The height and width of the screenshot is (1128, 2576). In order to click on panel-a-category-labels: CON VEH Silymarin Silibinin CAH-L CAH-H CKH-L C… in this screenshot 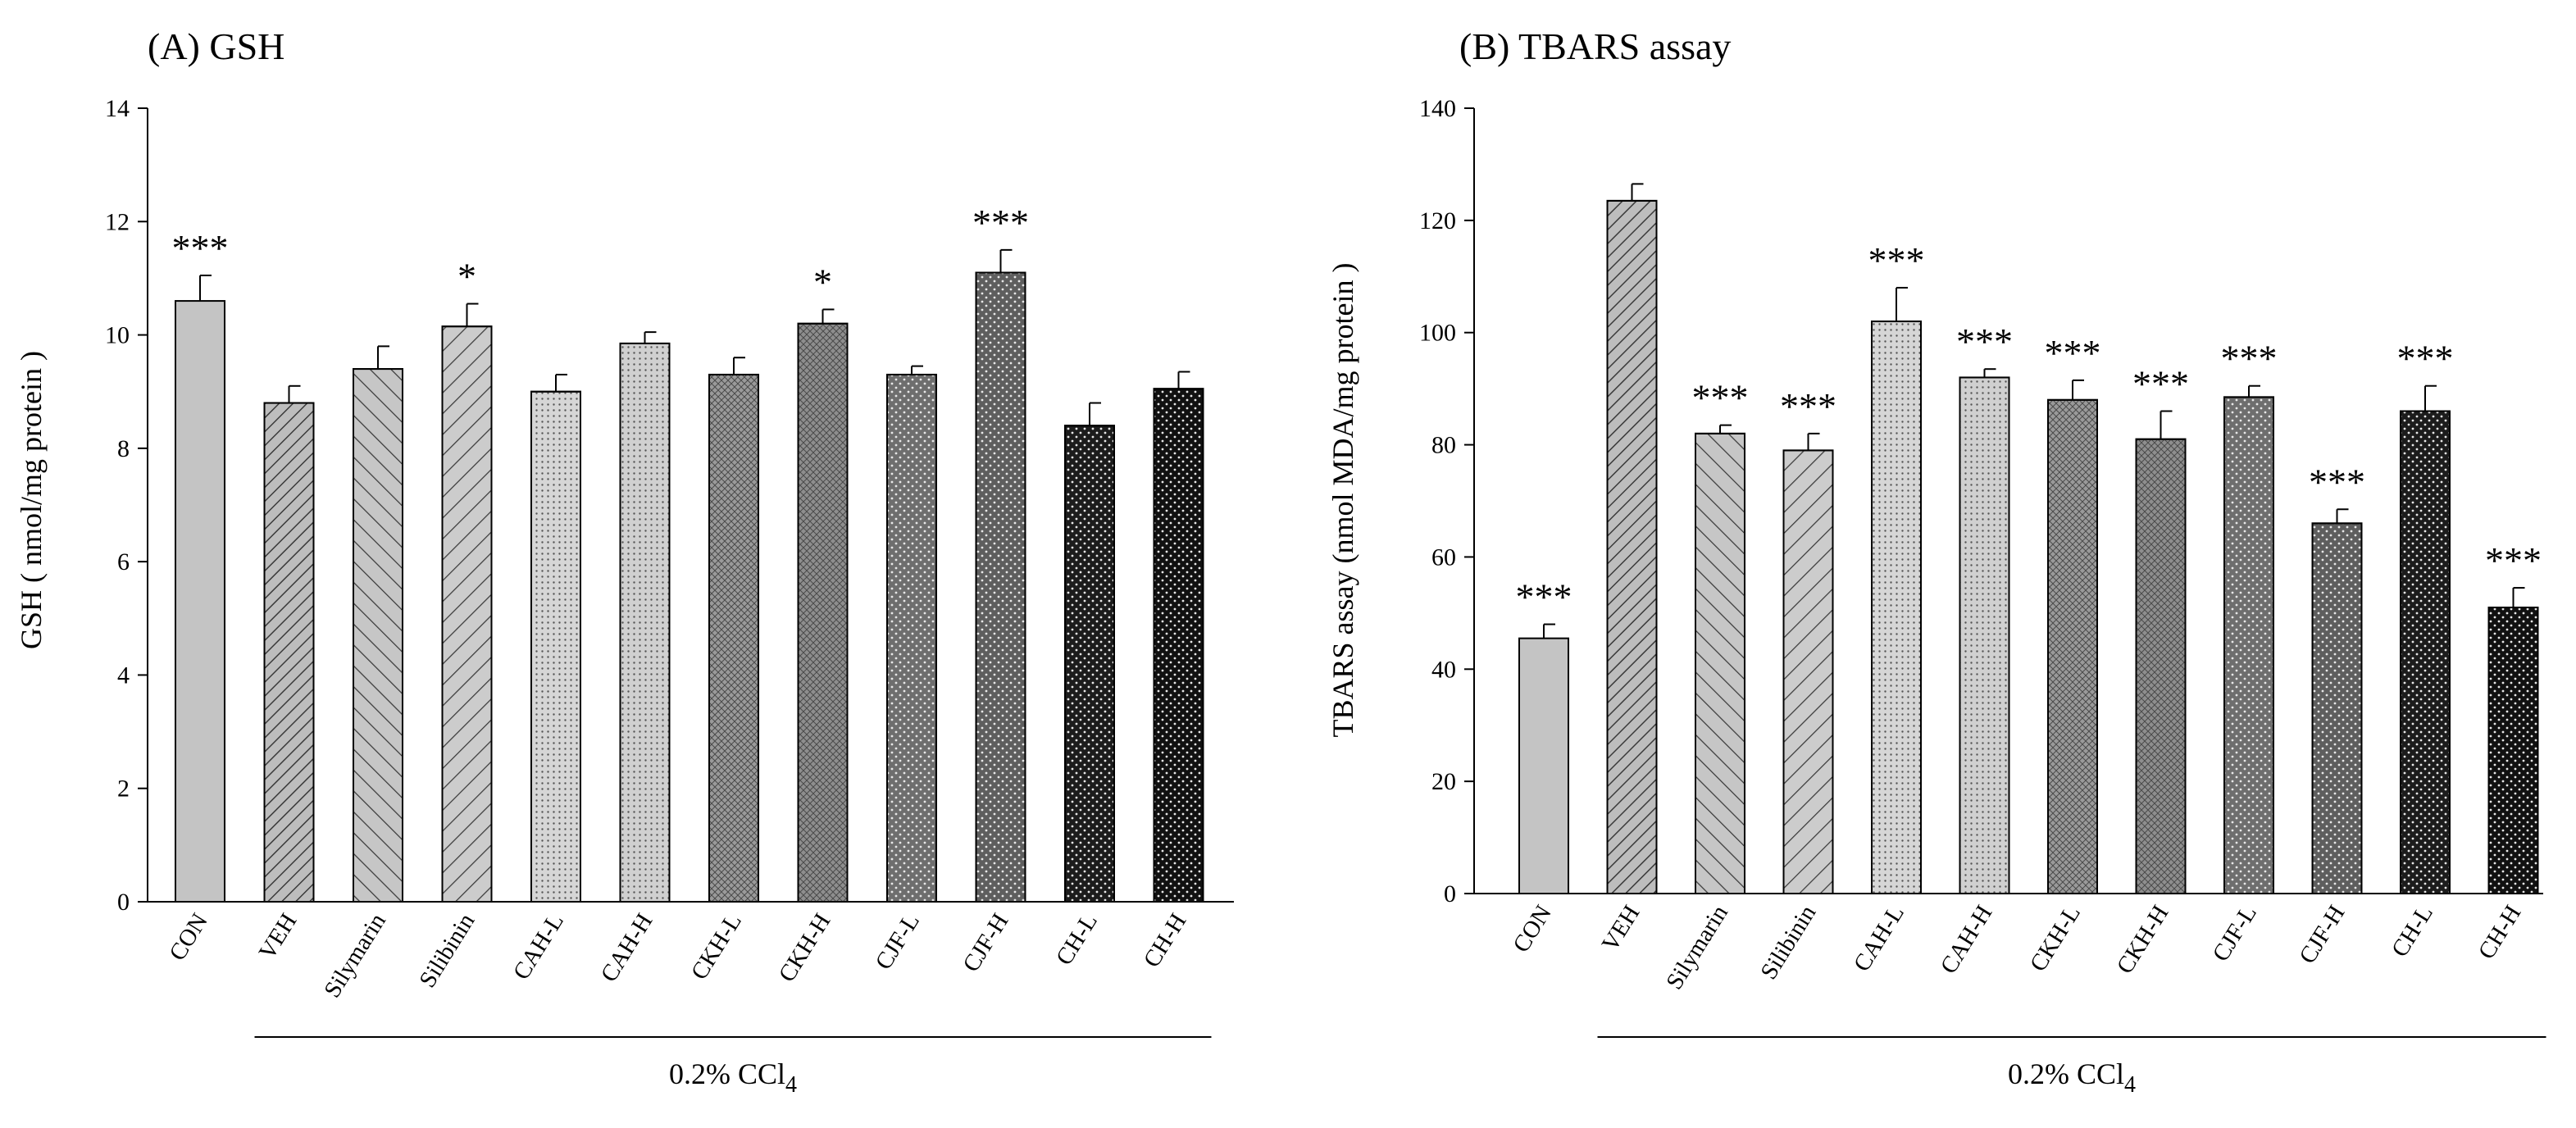, I will do `click(678, 955)`.